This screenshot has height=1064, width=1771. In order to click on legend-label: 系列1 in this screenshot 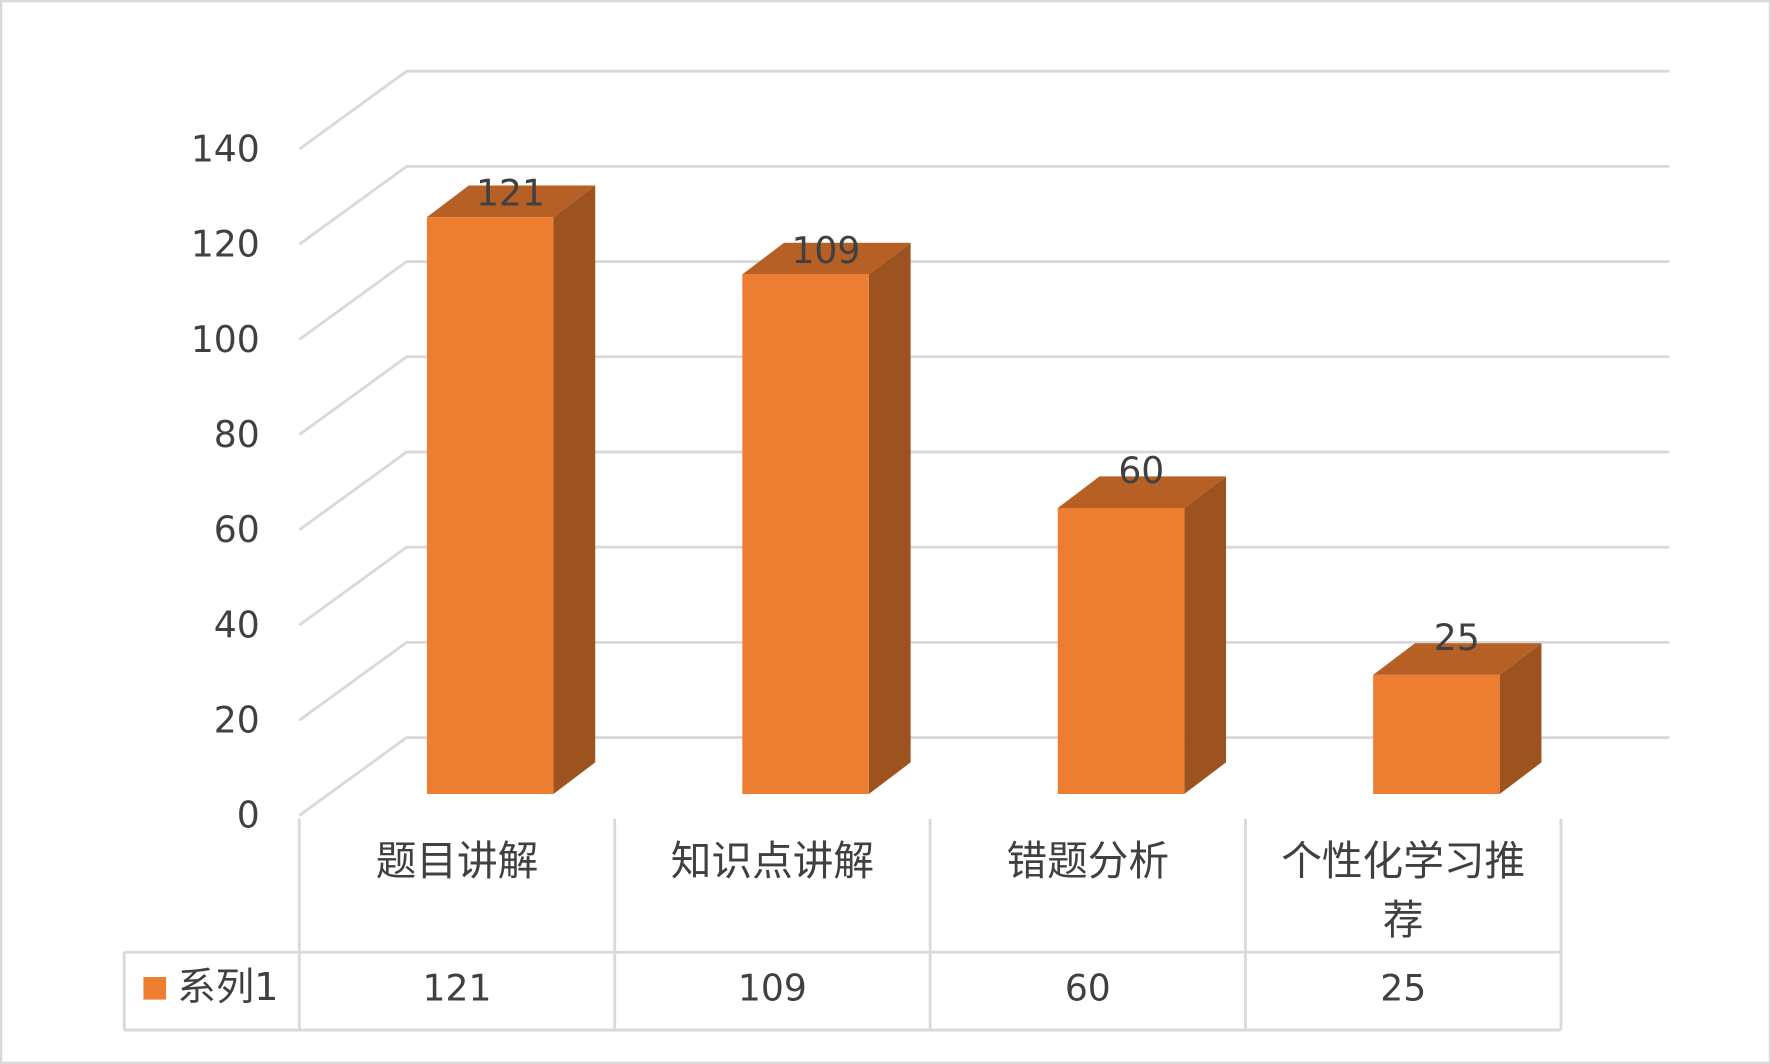, I will do `click(227, 987)`.